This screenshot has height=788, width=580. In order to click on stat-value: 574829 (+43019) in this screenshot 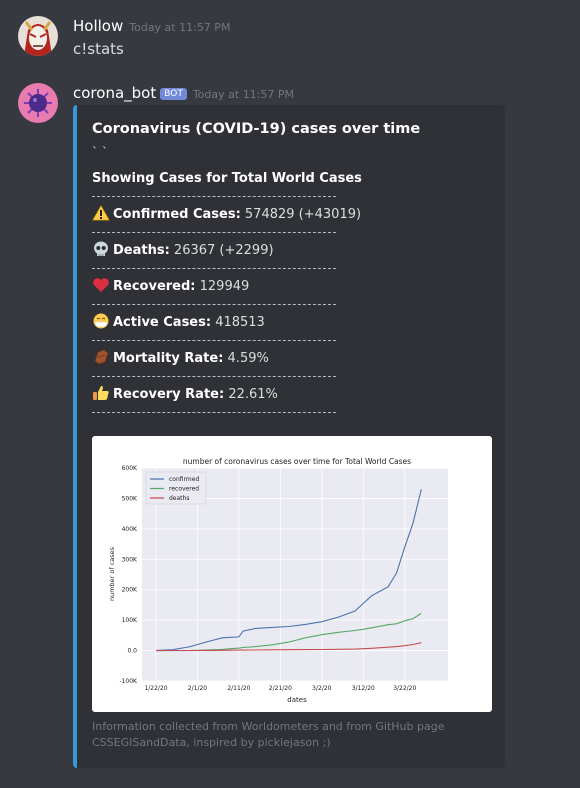, I will do `click(301, 214)`.